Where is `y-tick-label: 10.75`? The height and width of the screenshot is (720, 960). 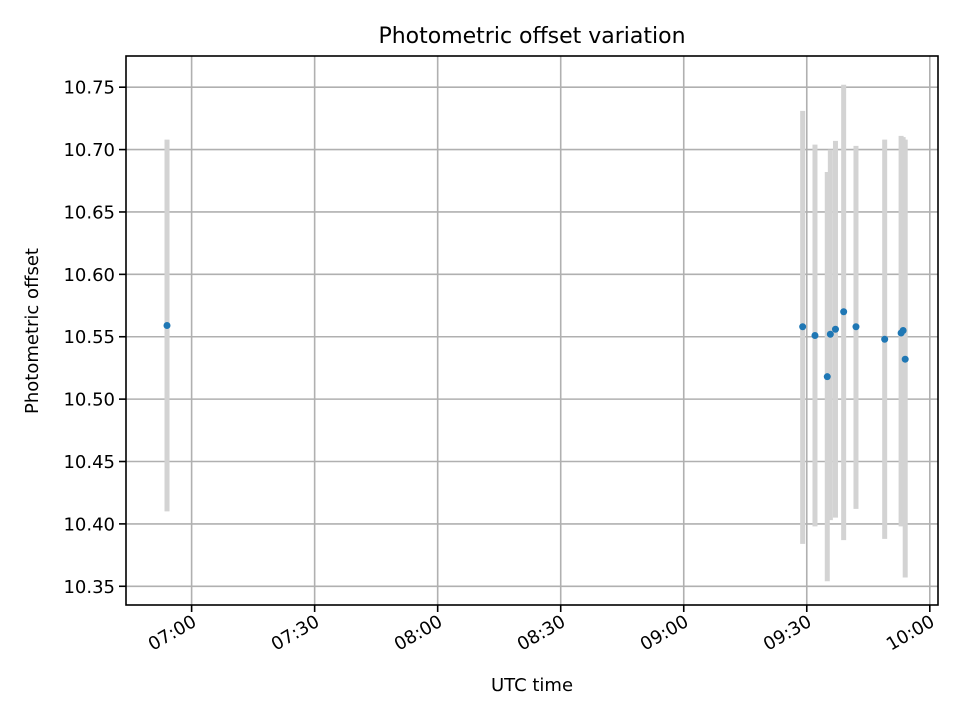 y-tick-label: 10.75 is located at coordinates (89, 88).